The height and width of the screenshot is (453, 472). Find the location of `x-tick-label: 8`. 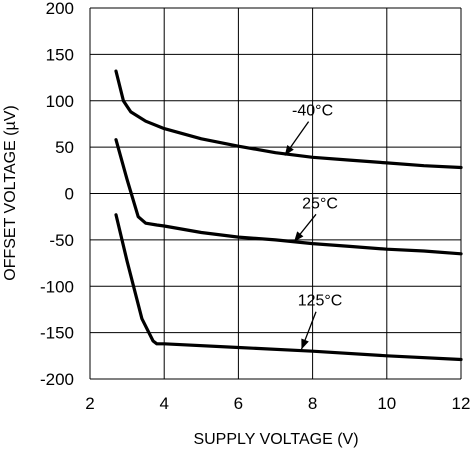

x-tick-label: 8 is located at coordinates (312, 403).